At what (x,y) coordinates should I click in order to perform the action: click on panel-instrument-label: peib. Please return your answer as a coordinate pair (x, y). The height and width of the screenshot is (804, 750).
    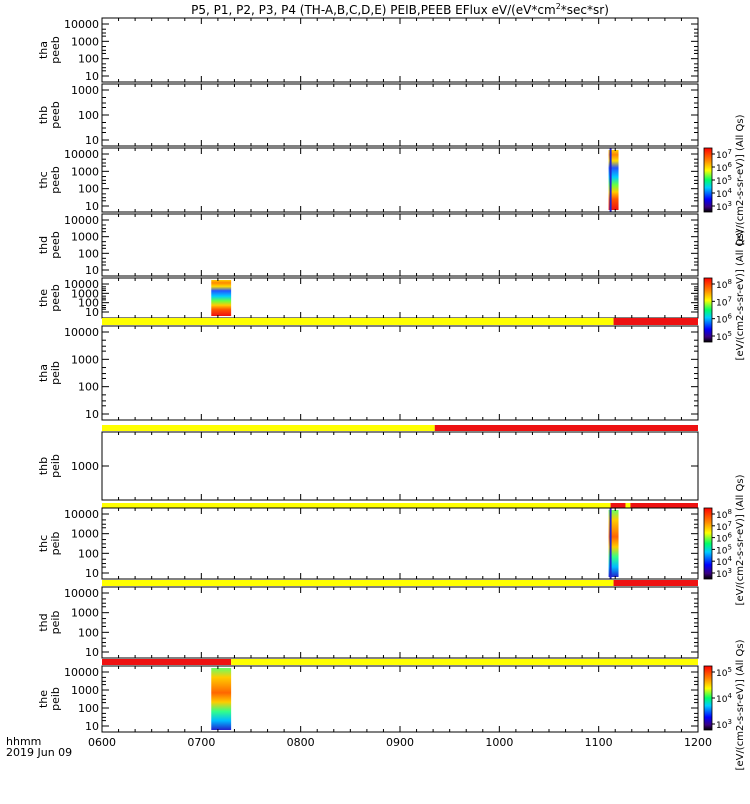
    Looking at the image, I should click on (55, 544).